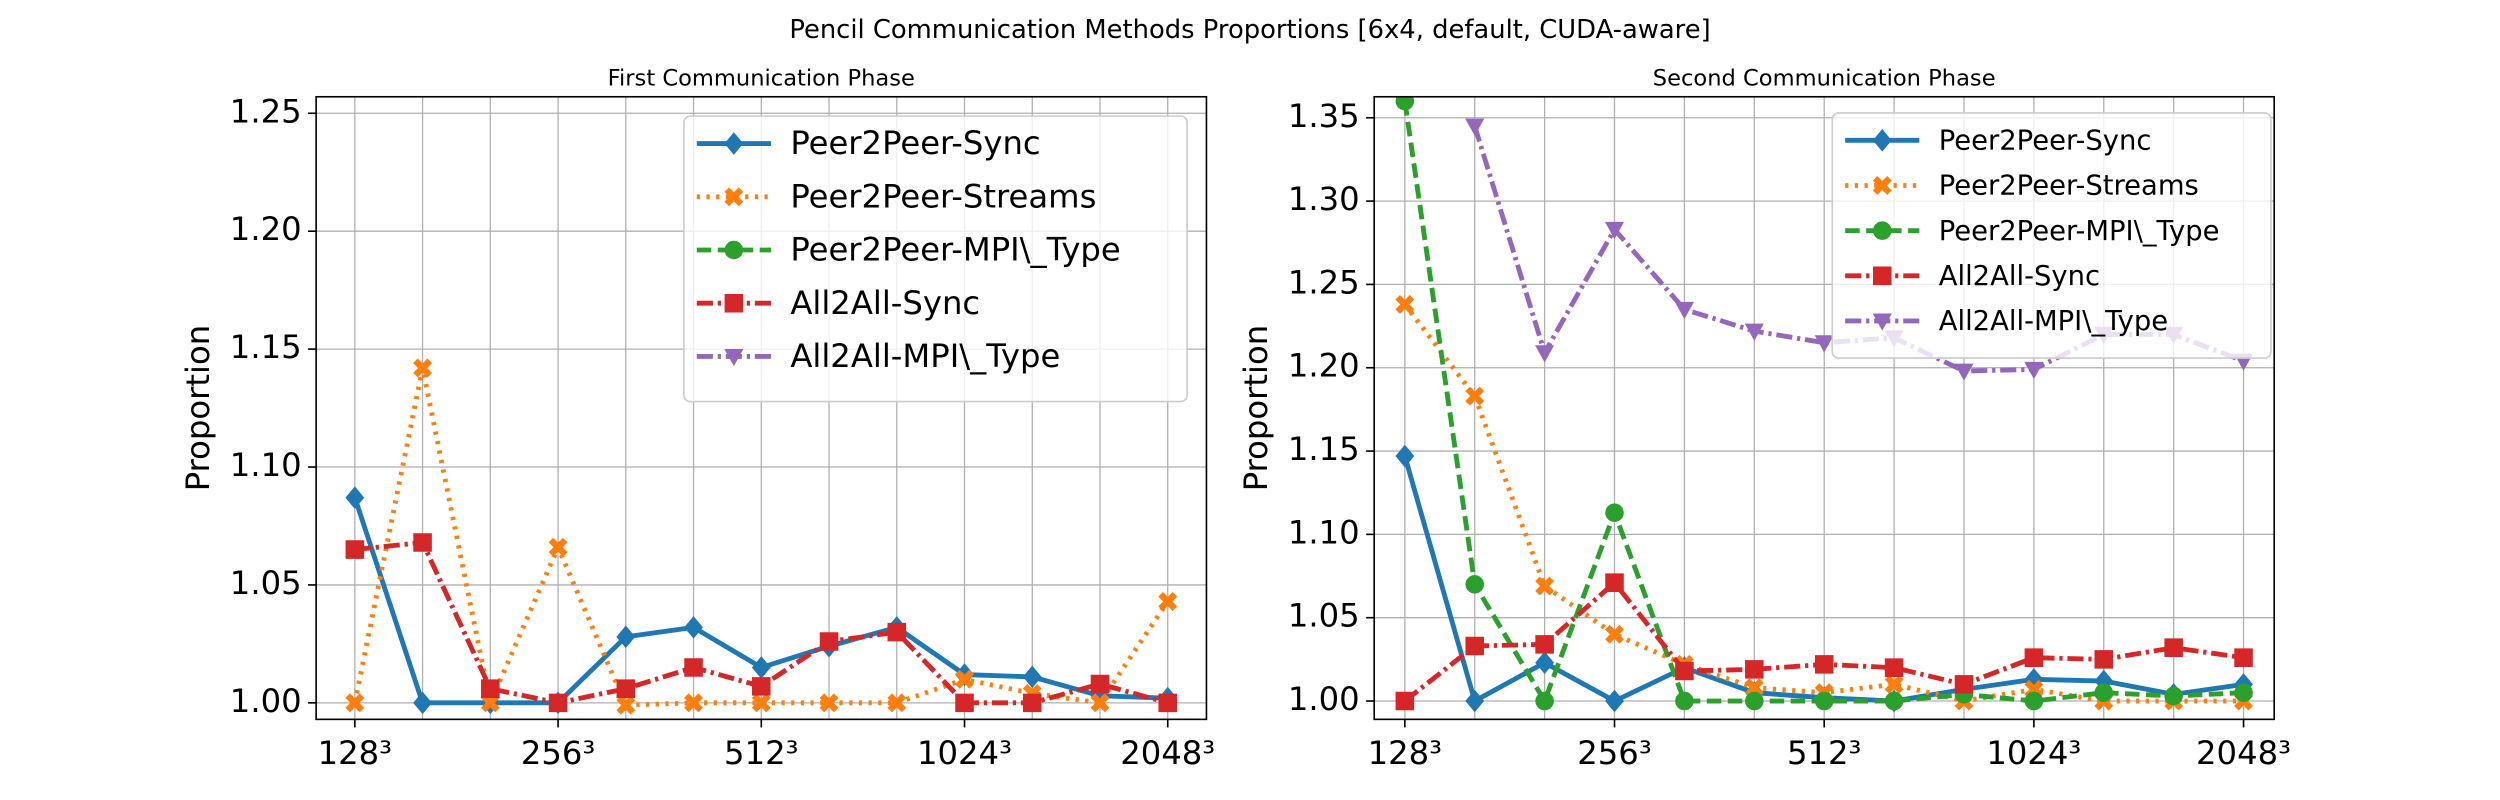 The image size is (2500, 800). I want to click on x-tick-label: 128³, so click(1405, 753).